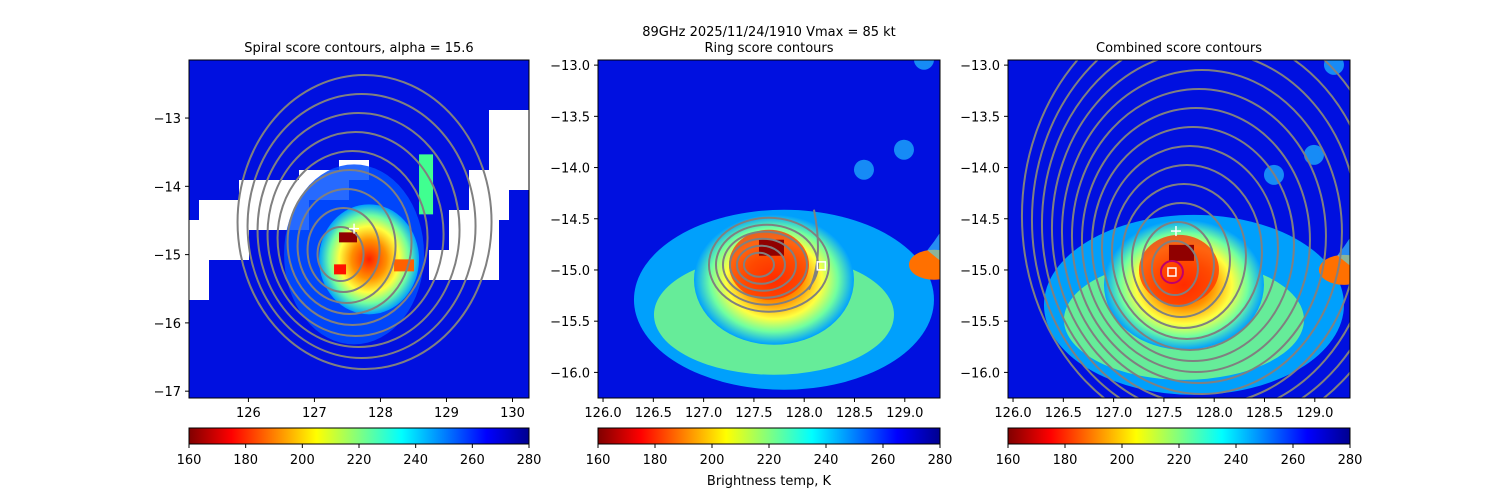 The width and height of the screenshot is (1500, 500). I want to click on x-tick-label: 130, so click(512, 413).